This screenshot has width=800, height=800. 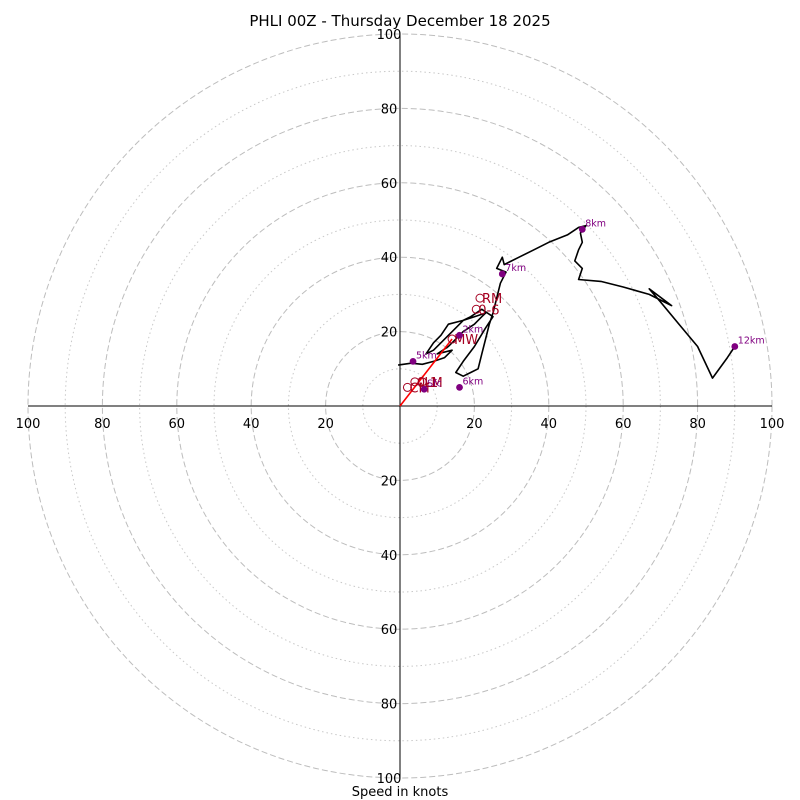 I want to click on height-markers: Sfc 6km 5km 2km 7km 8km 12km, so click(x=587, y=305).